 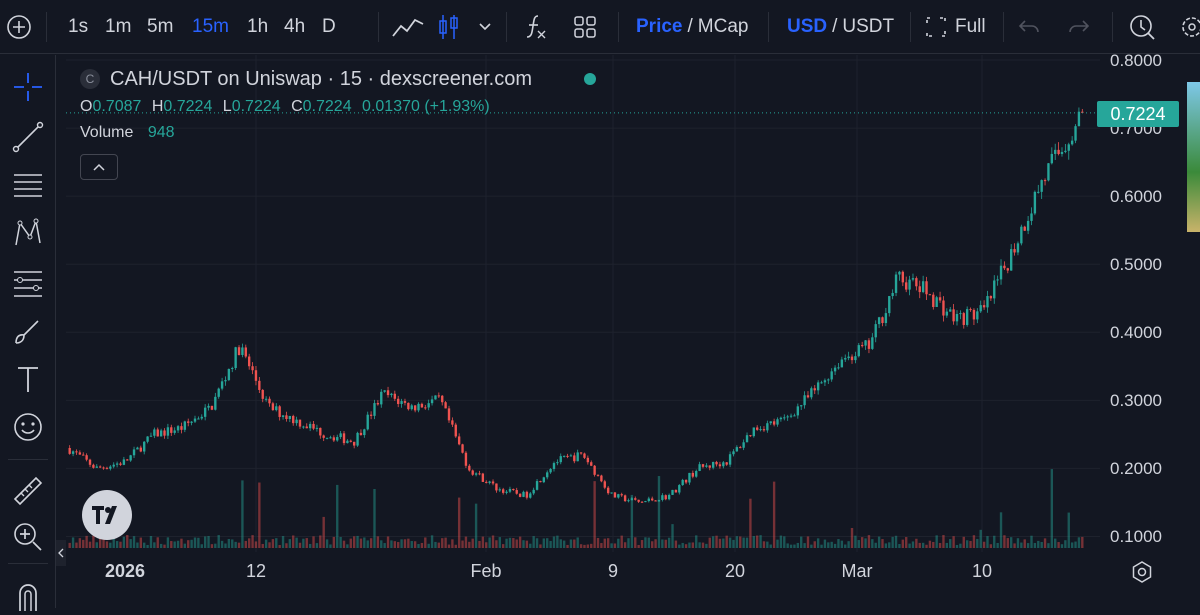 I want to click on text-icon, so click(x=28, y=379).